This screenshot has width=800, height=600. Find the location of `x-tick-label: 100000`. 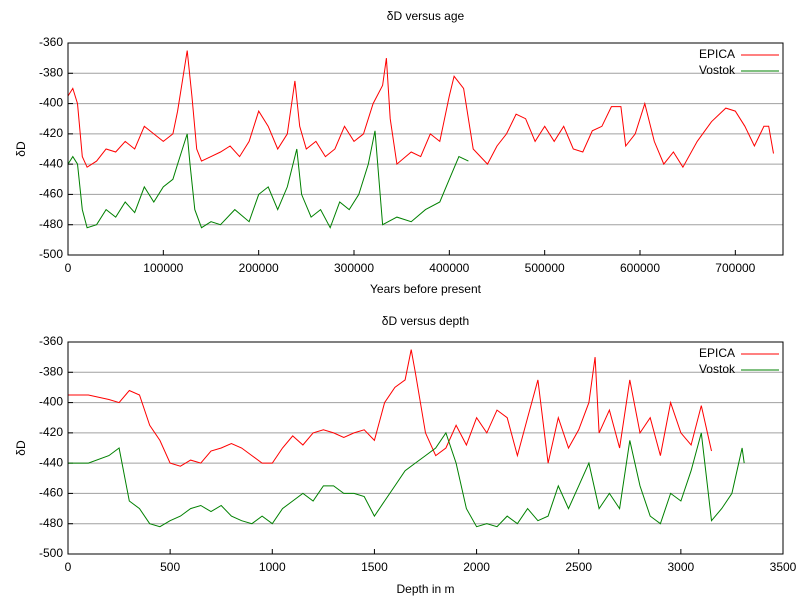

x-tick-label: 100000 is located at coordinates (163, 268).